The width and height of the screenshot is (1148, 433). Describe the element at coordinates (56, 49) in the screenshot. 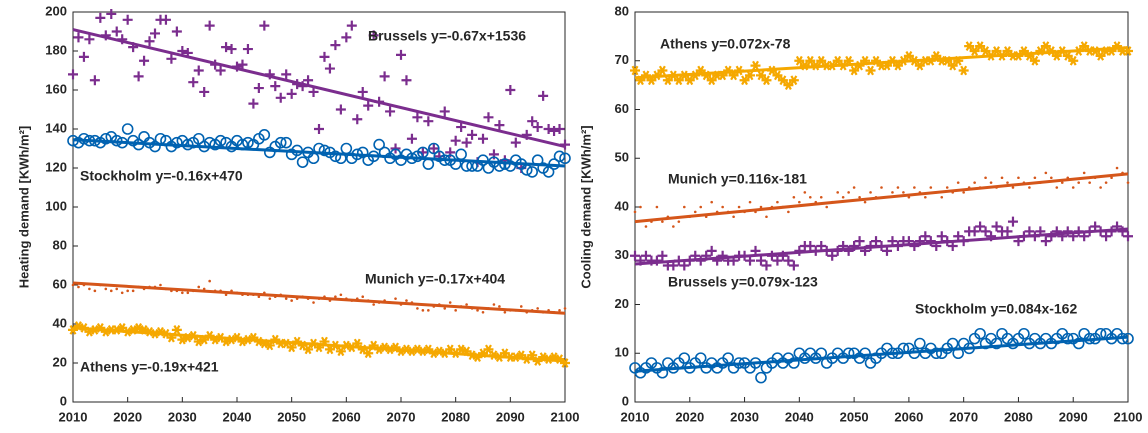

I see `y-tick-label: 180` at that location.